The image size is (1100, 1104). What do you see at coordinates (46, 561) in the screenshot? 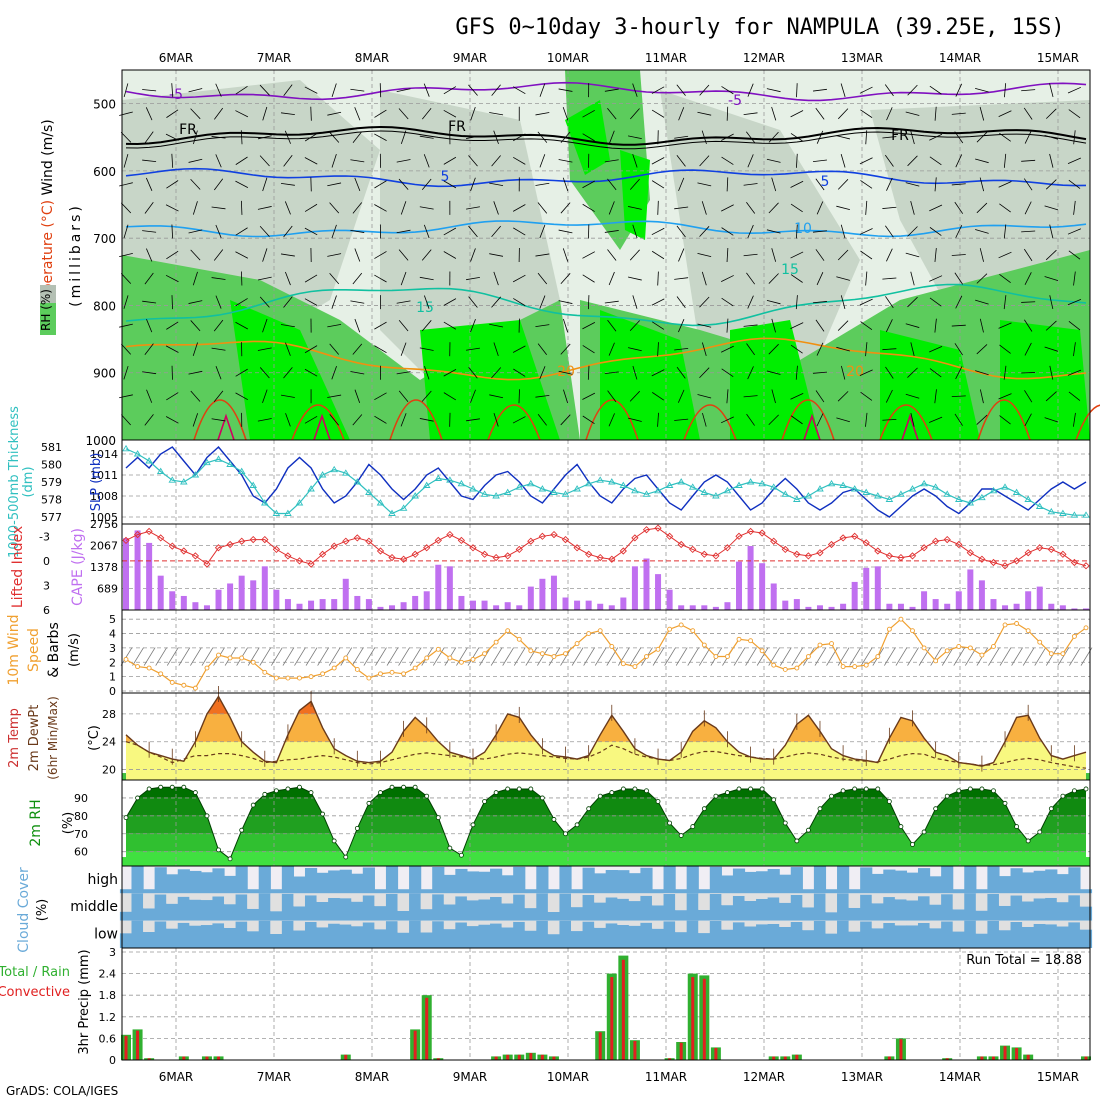
I see `li-tick-label: 0` at bounding box center [46, 561].